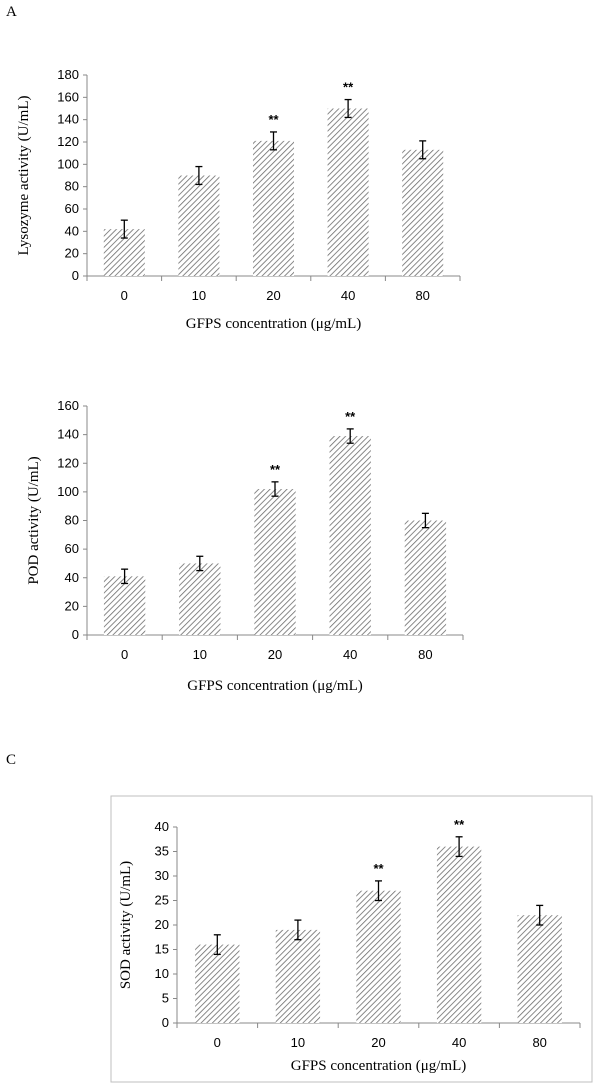 Image resolution: width=600 pixels, height=1083 pixels. What do you see at coordinates (162, 973) in the screenshot?
I see `y-tick-label: 10` at bounding box center [162, 973].